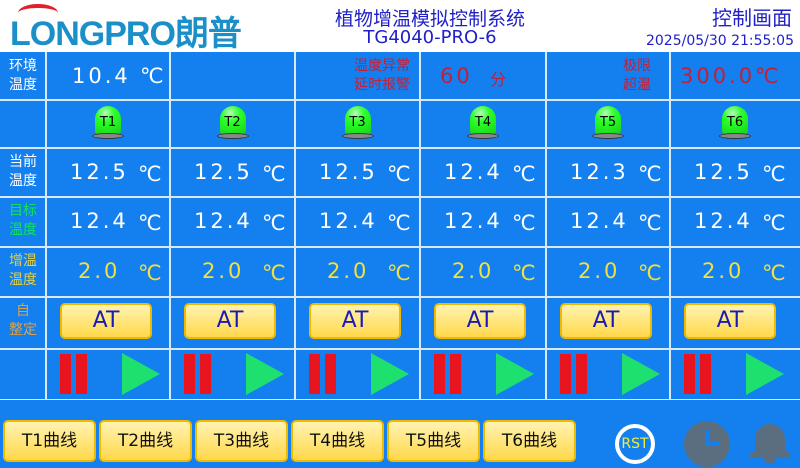 Image resolution: width=800 pixels, height=468 pixels. I want to click on limit-temp-value: 300.0, so click(718, 76).